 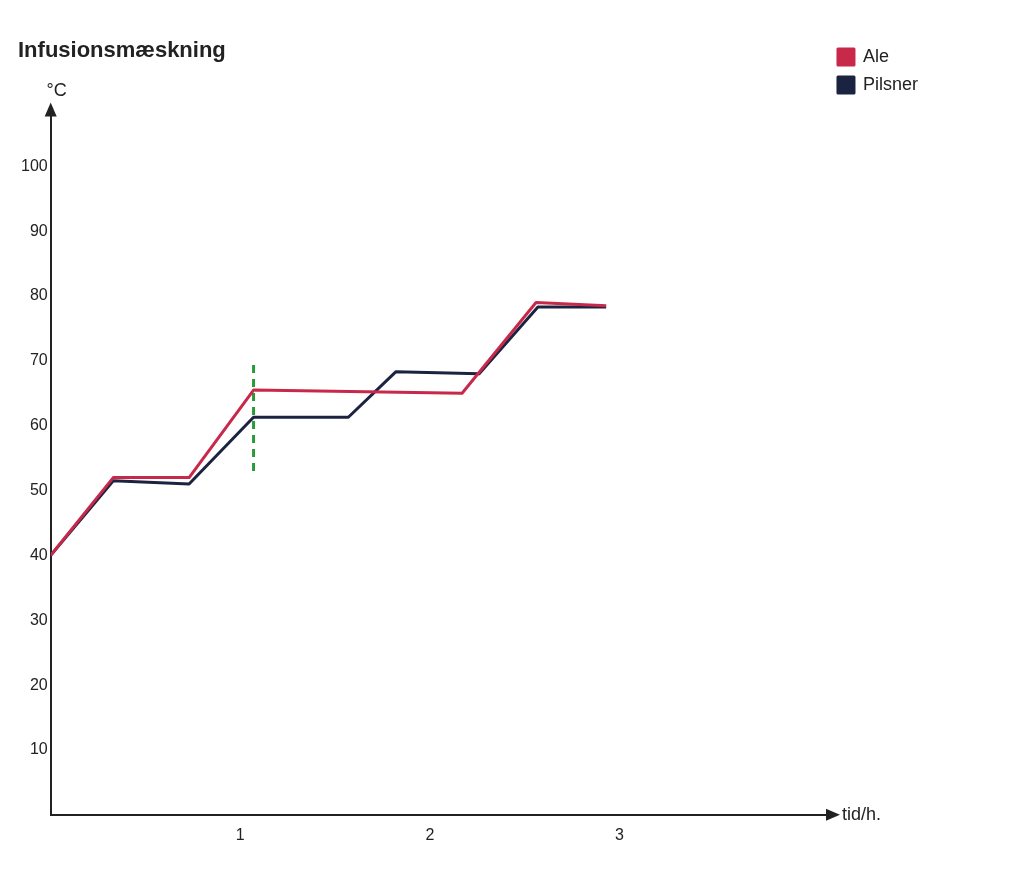 I want to click on y-tick-label: 20, so click(x=38, y=684).